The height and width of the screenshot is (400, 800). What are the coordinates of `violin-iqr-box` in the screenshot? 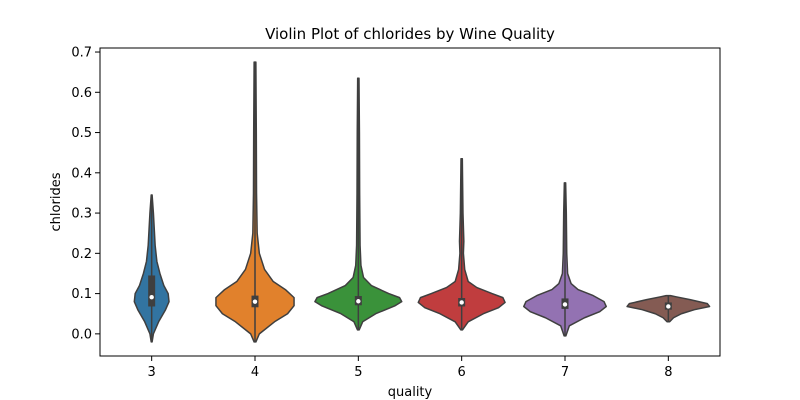 It's located at (152, 291).